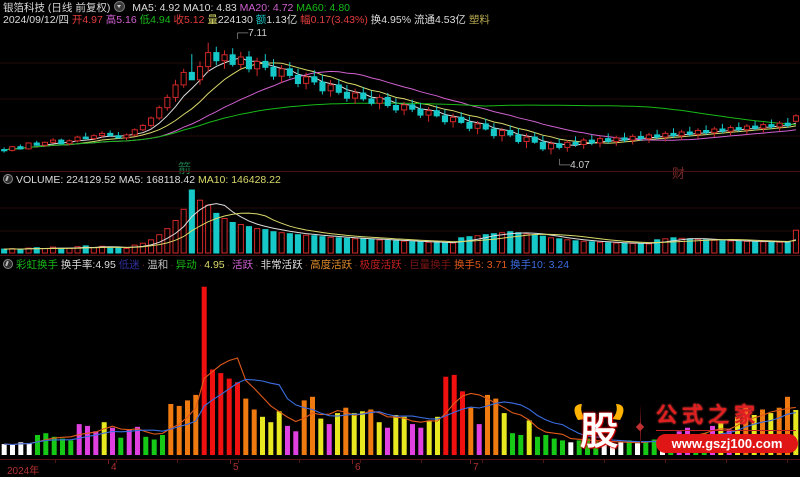  I want to click on volume-bars-svg, so click(400, 221).